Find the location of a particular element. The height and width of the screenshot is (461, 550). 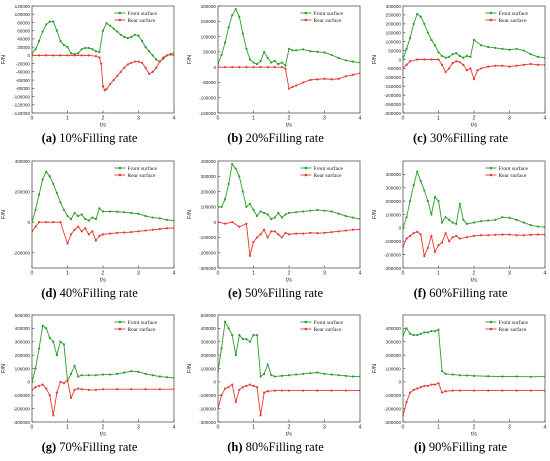

panel-letter: (i) is located at coordinates (419, 447).